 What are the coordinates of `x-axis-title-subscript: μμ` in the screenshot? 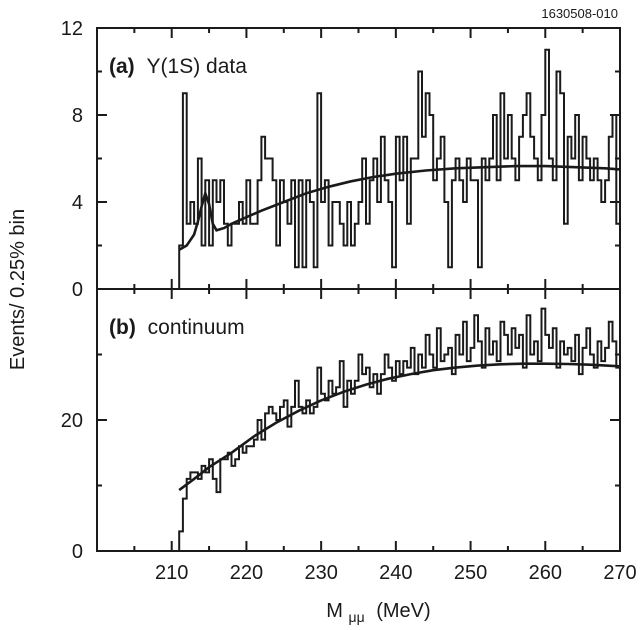 It's located at (357, 617).